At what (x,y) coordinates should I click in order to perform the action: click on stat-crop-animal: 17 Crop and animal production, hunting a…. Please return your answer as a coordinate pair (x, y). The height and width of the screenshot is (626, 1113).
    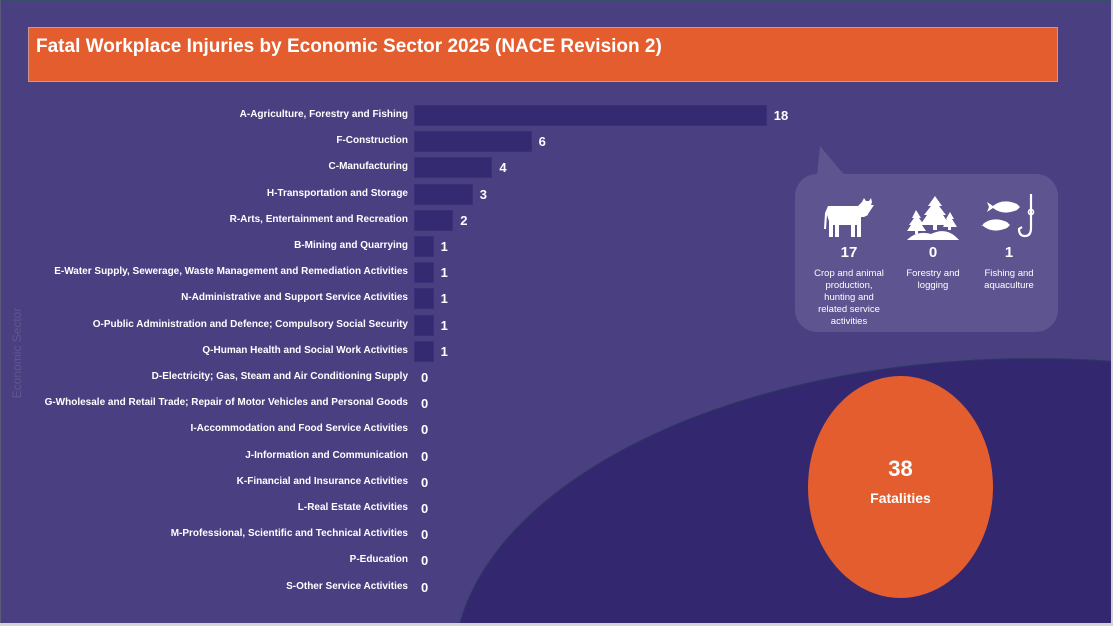
    Looking at the image, I should click on (849, 261).